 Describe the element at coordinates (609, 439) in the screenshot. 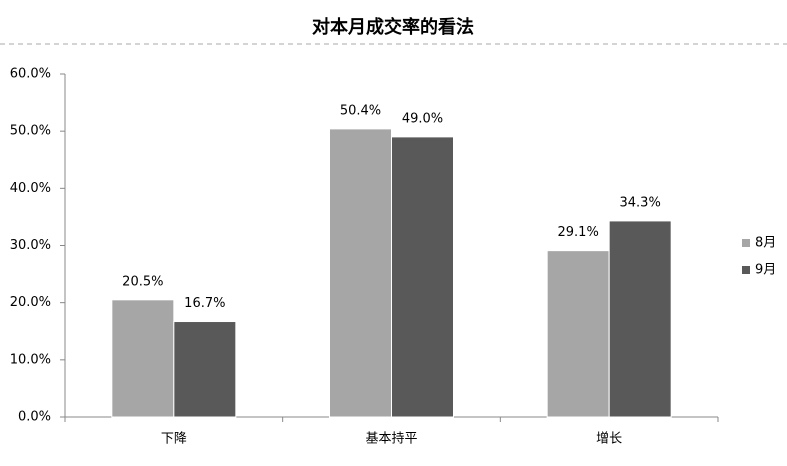

I see `x-tick-label: 增长` at that location.